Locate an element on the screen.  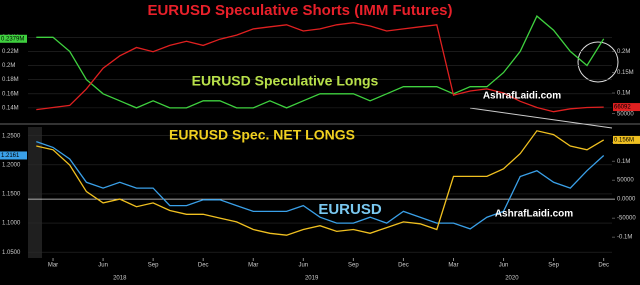
y-tick-label: 1.0500 is located at coordinates (11, 253).